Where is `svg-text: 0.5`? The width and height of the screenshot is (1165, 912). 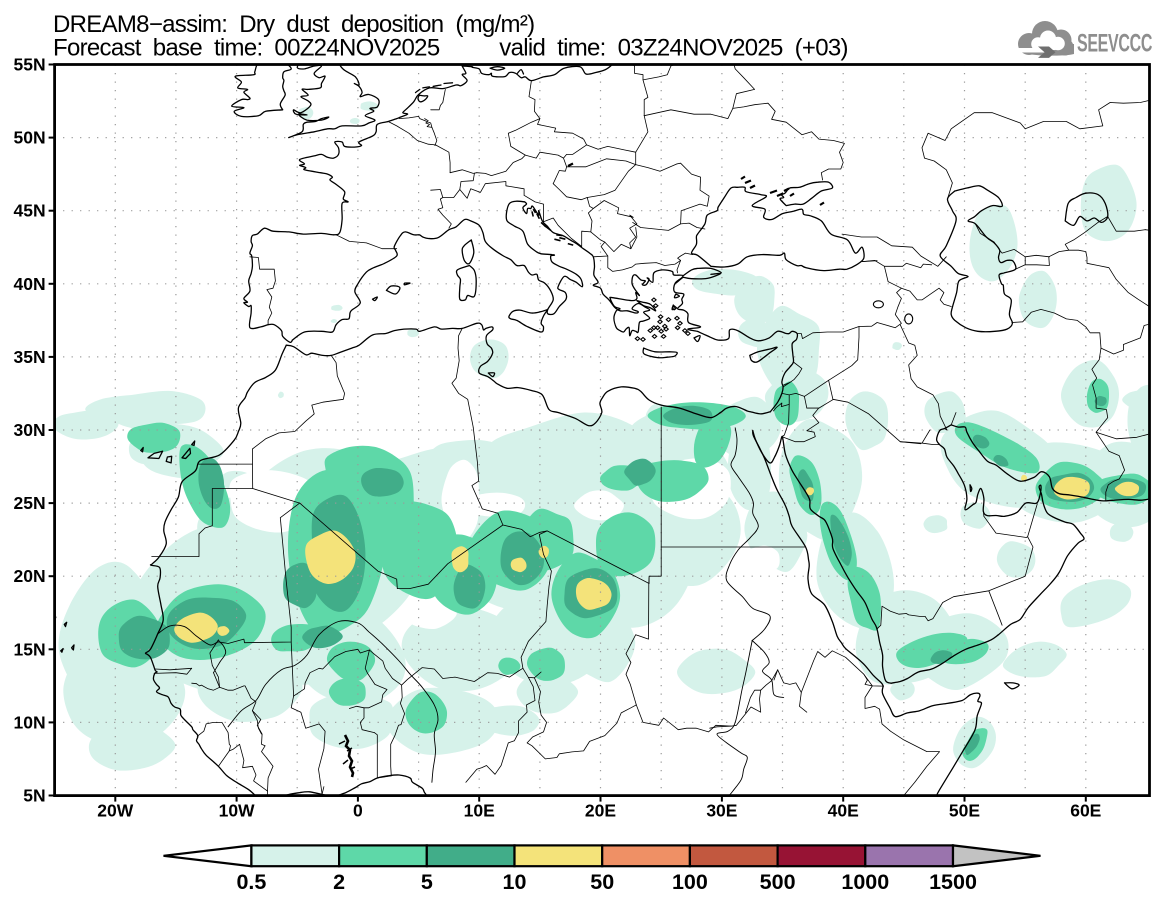 svg-text: 0.5 is located at coordinates (251, 882).